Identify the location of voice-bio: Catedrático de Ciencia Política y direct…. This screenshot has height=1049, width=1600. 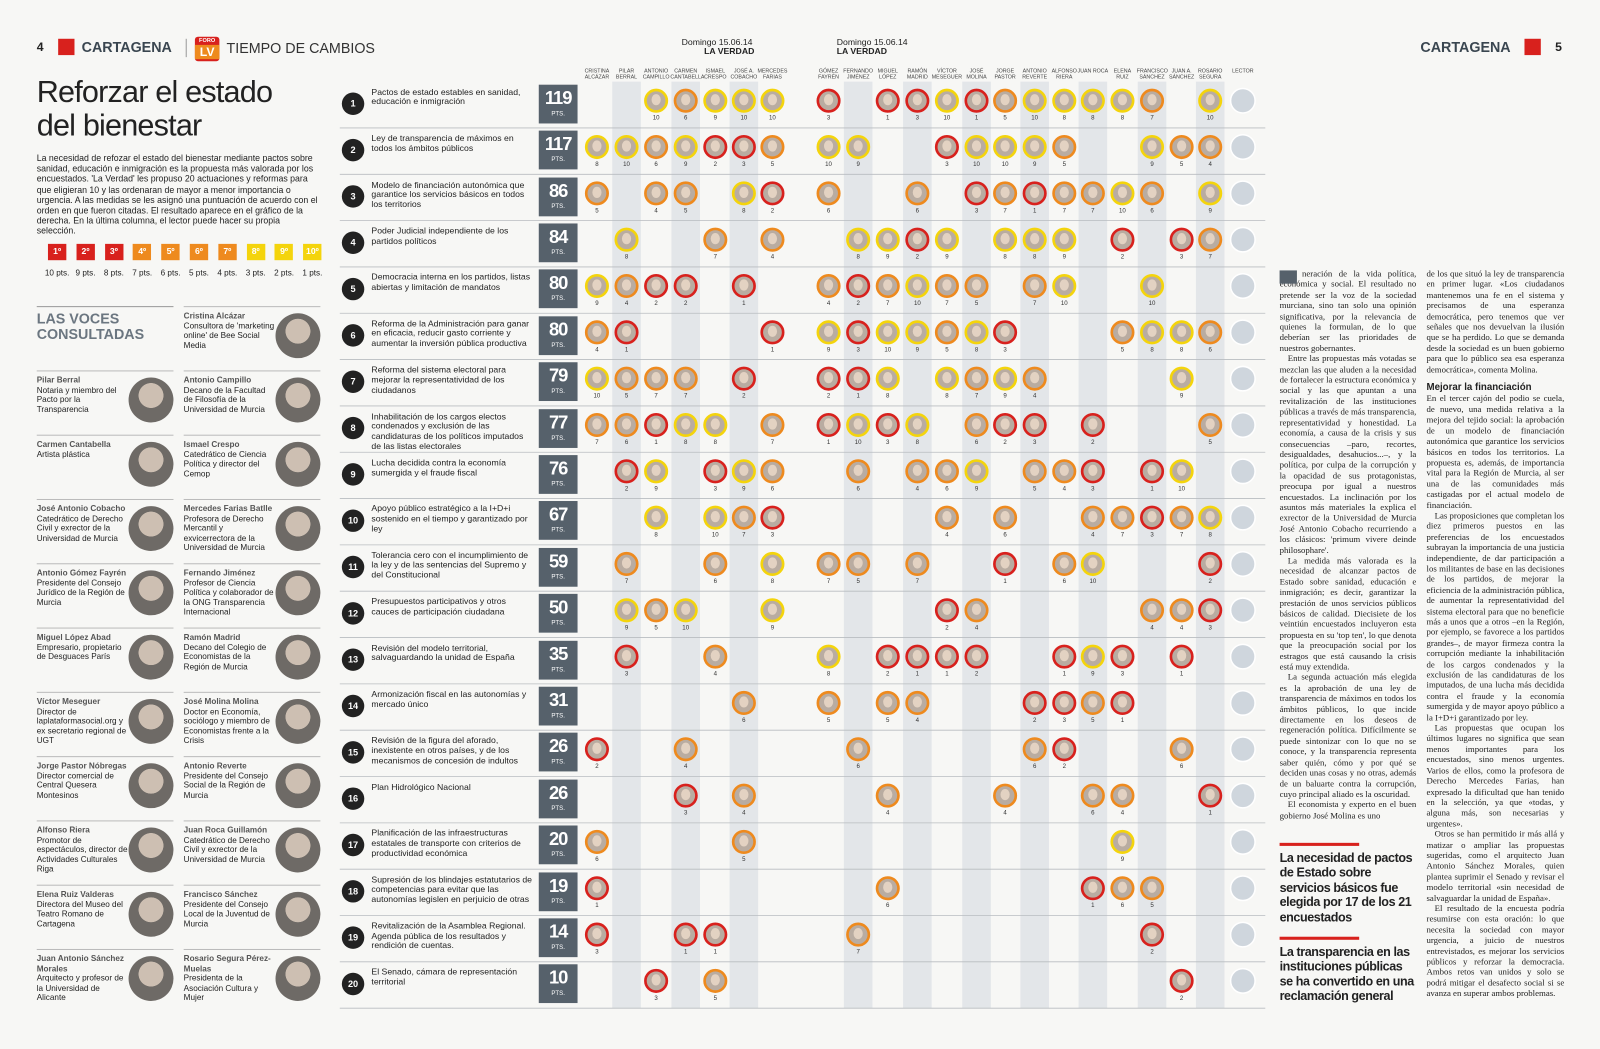
(225, 464).